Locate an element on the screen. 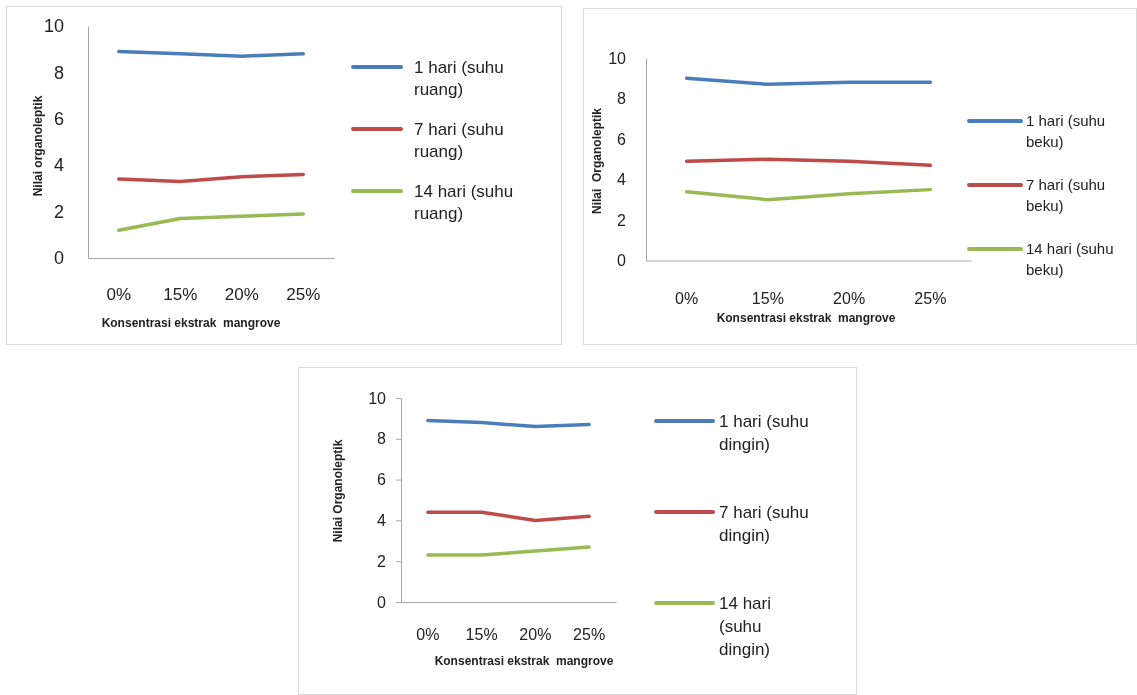  legend-label: 1 hari (suhu dingin) is located at coordinates (764, 432).